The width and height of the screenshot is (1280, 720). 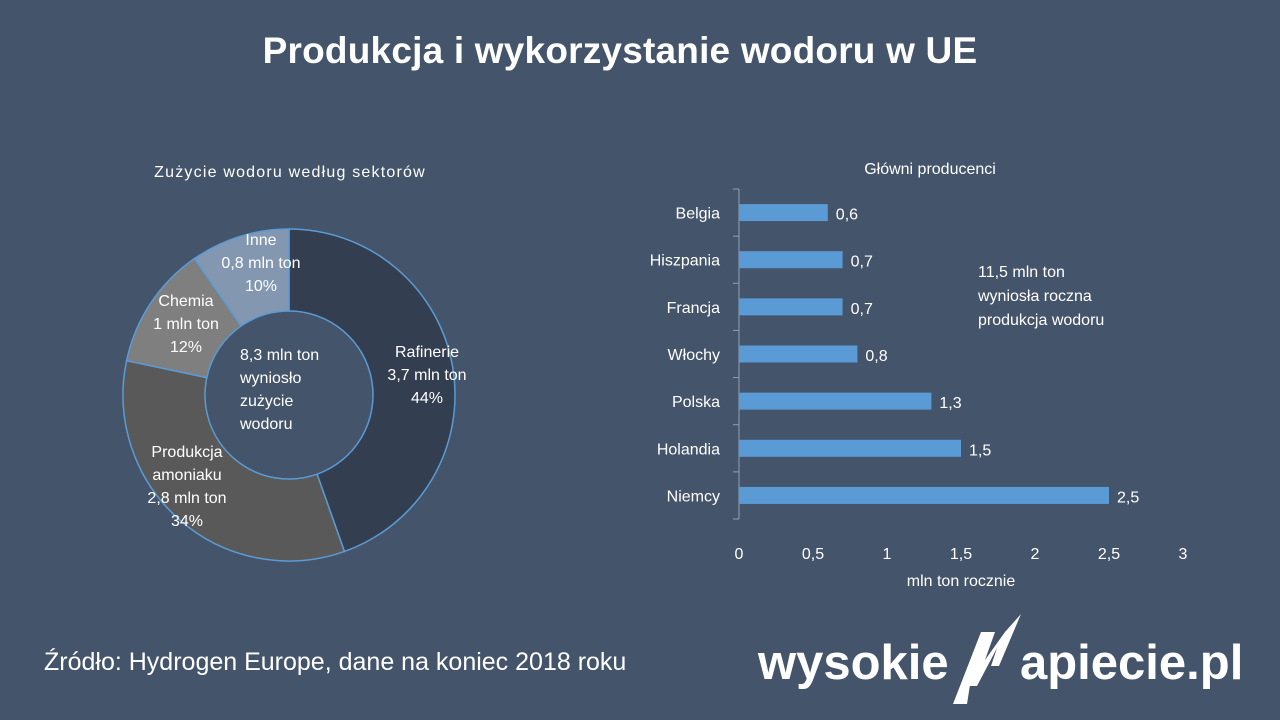 What do you see at coordinates (791, 260) in the screenshot?
I see `bar-hiszpania` at bounding box center [791, 260].